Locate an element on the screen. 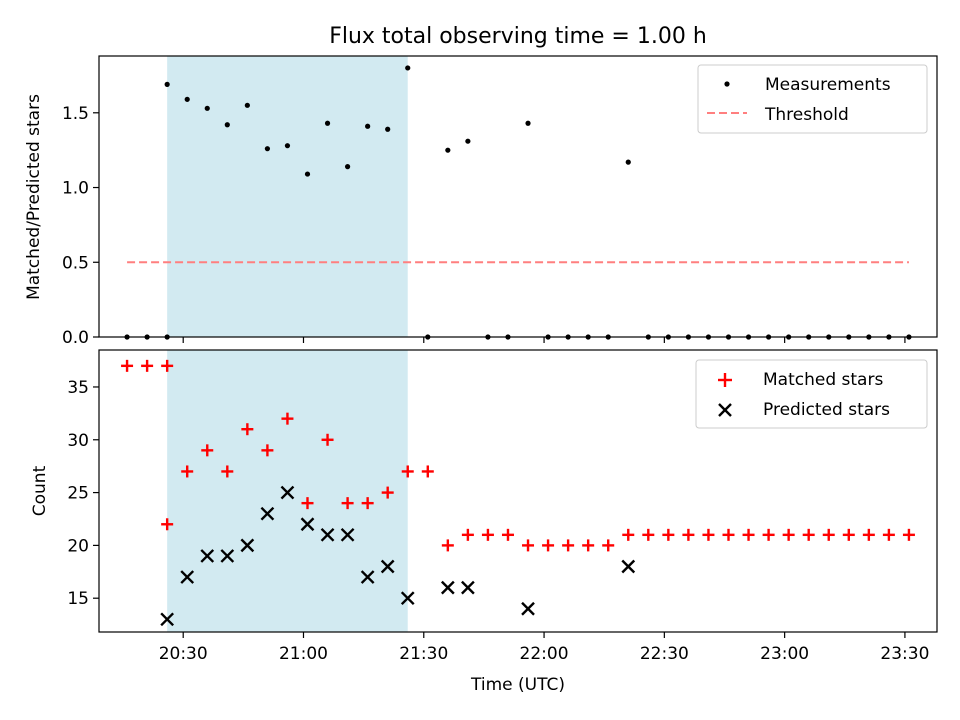 This screenshot has height=720, width=960. legend-plus-icon is located at coordinates (725, 380).